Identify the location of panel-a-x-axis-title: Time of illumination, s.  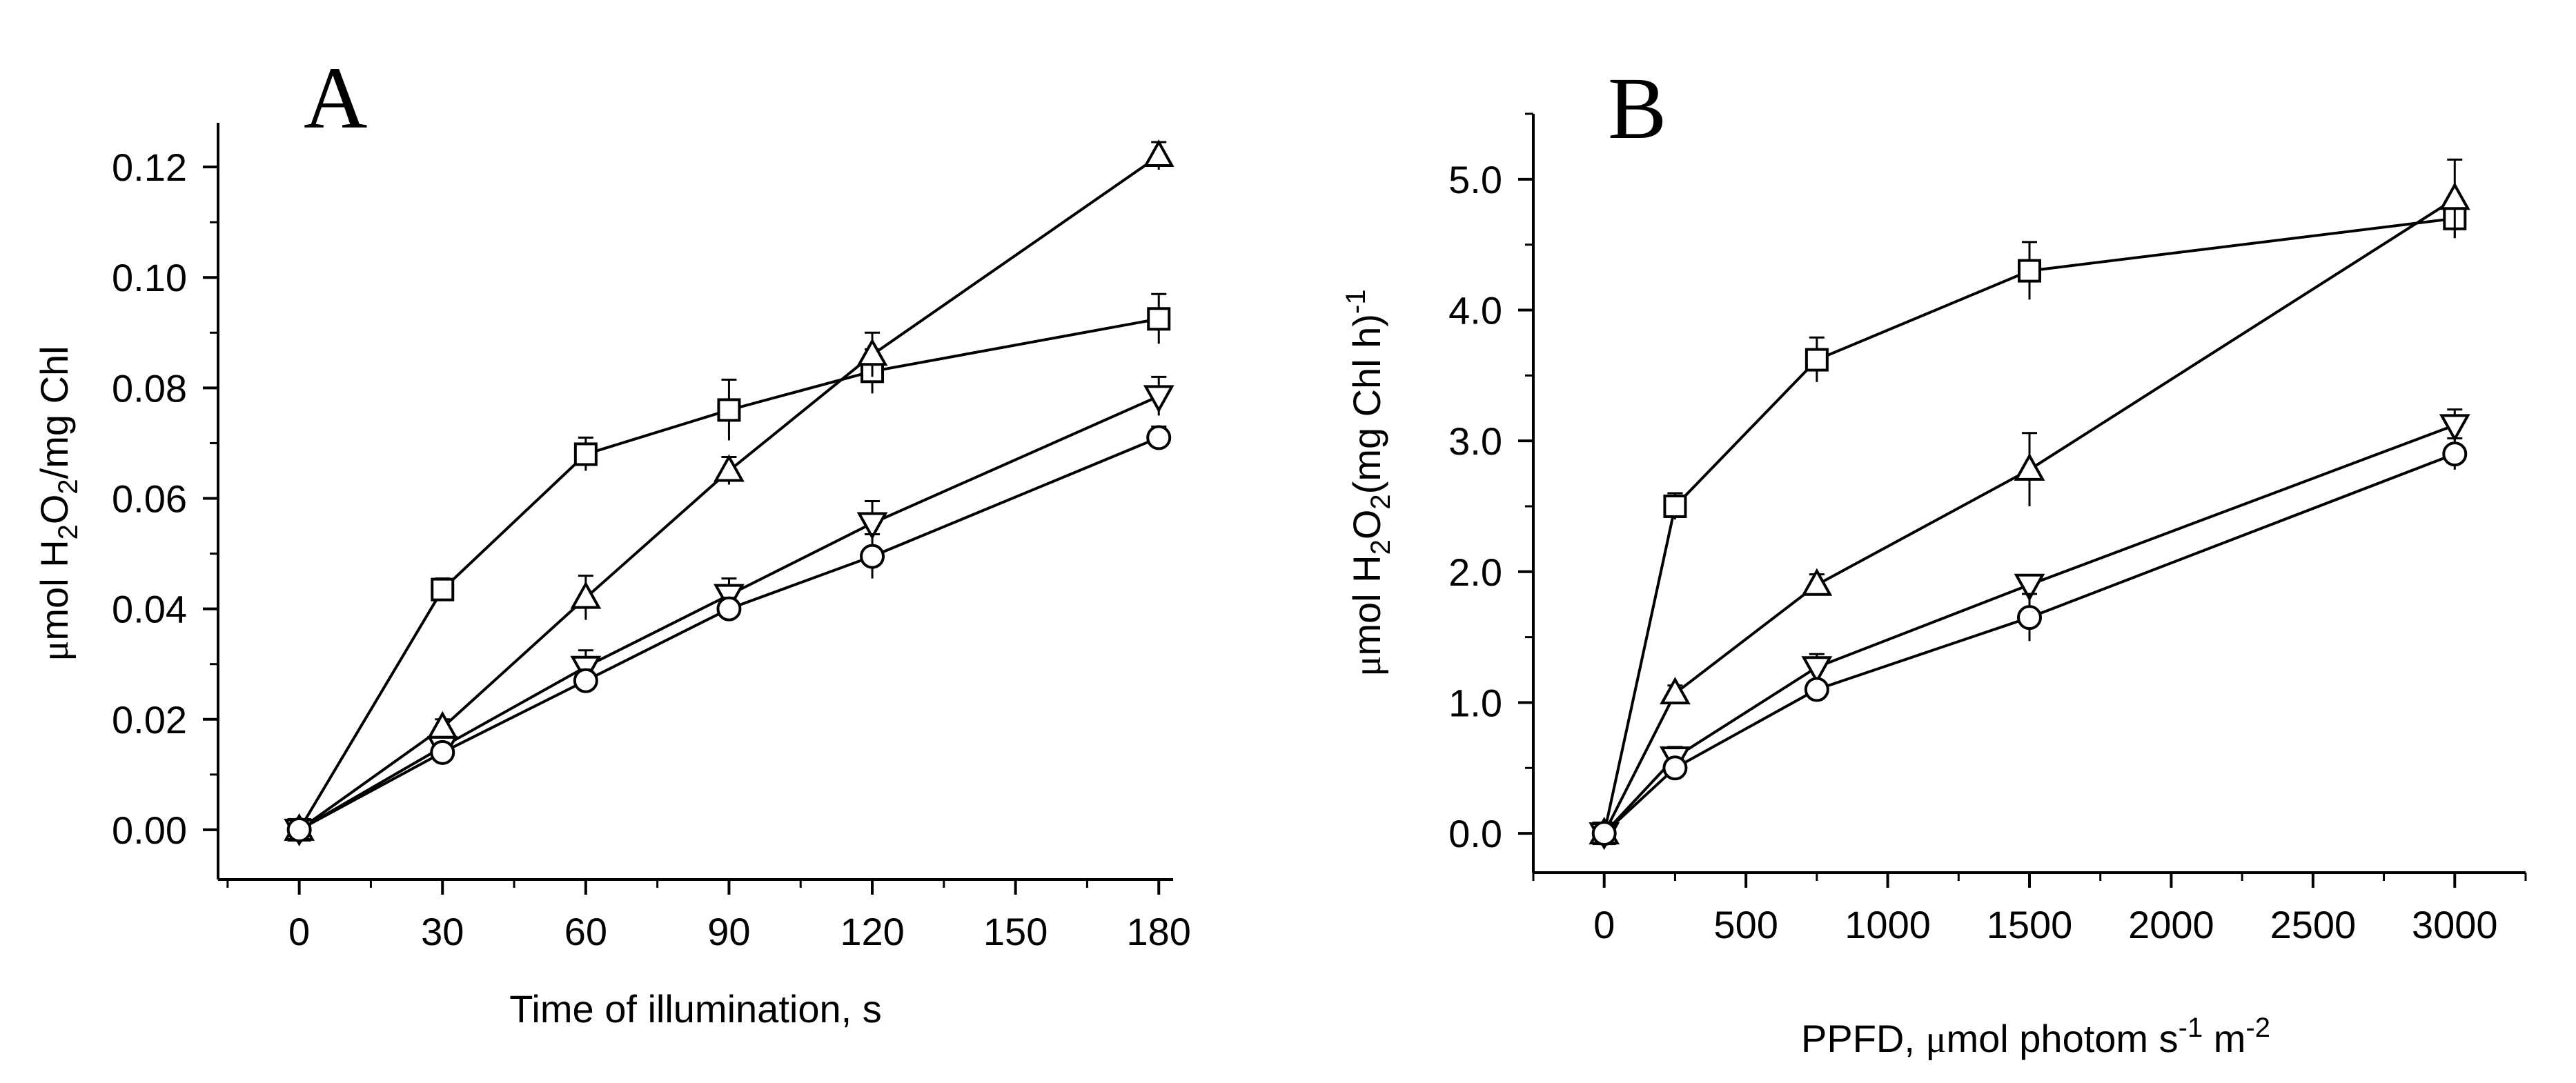
(695, 1009).